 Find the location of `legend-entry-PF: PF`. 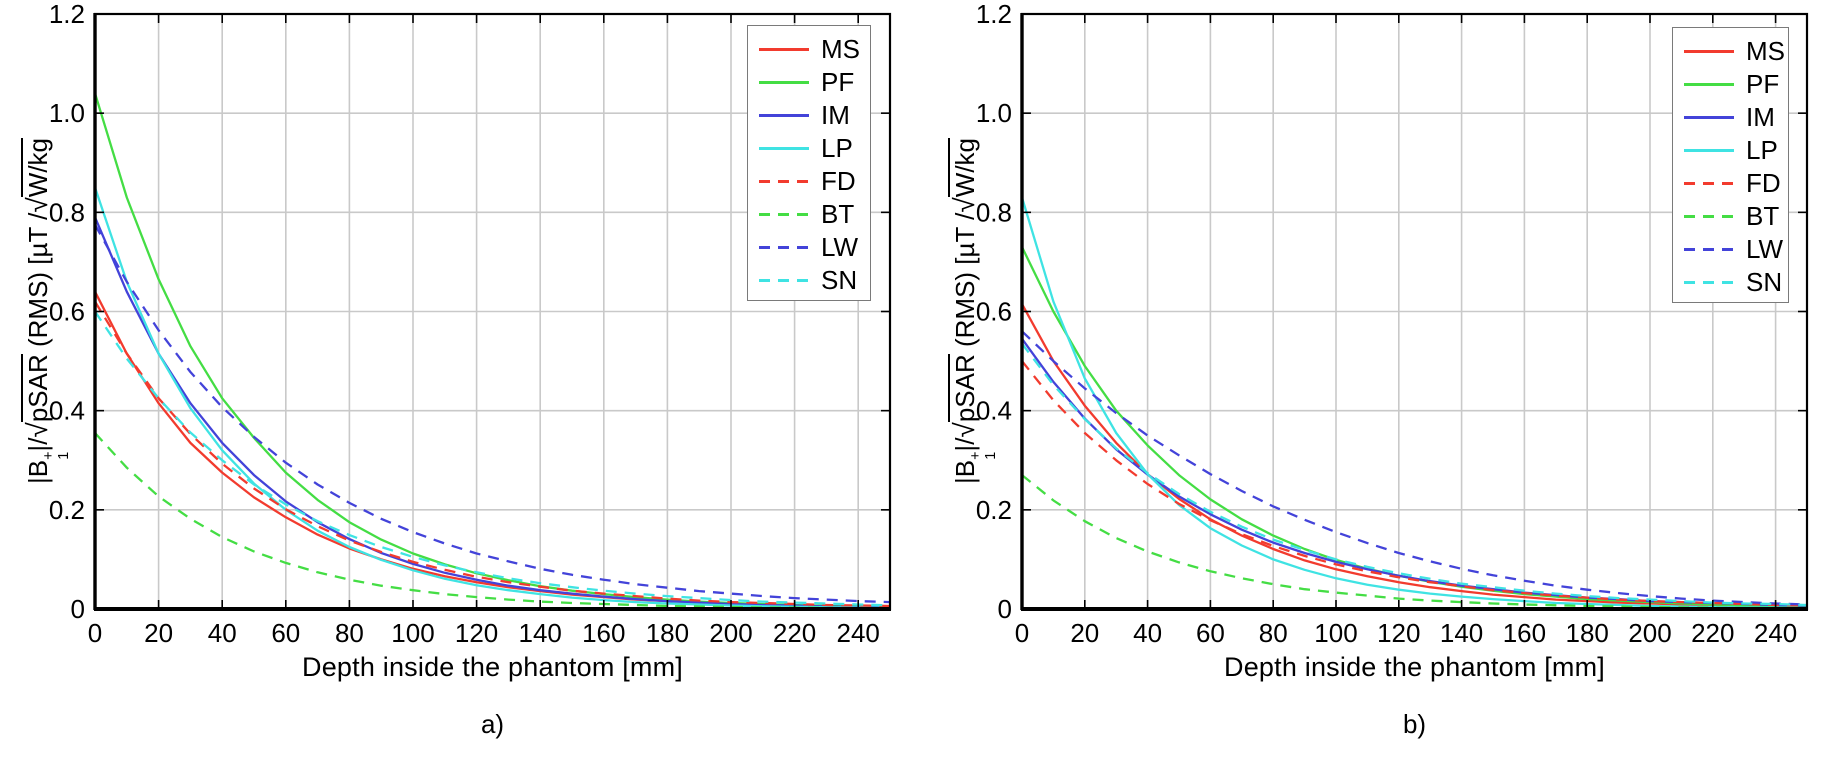

legend-entry-PF: PF is located at coordinates (809, 82).